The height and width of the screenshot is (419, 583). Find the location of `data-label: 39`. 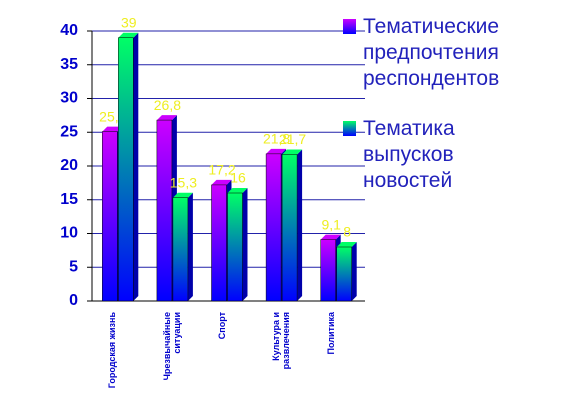

data-label: 39 is located at coordinates (129, 22).